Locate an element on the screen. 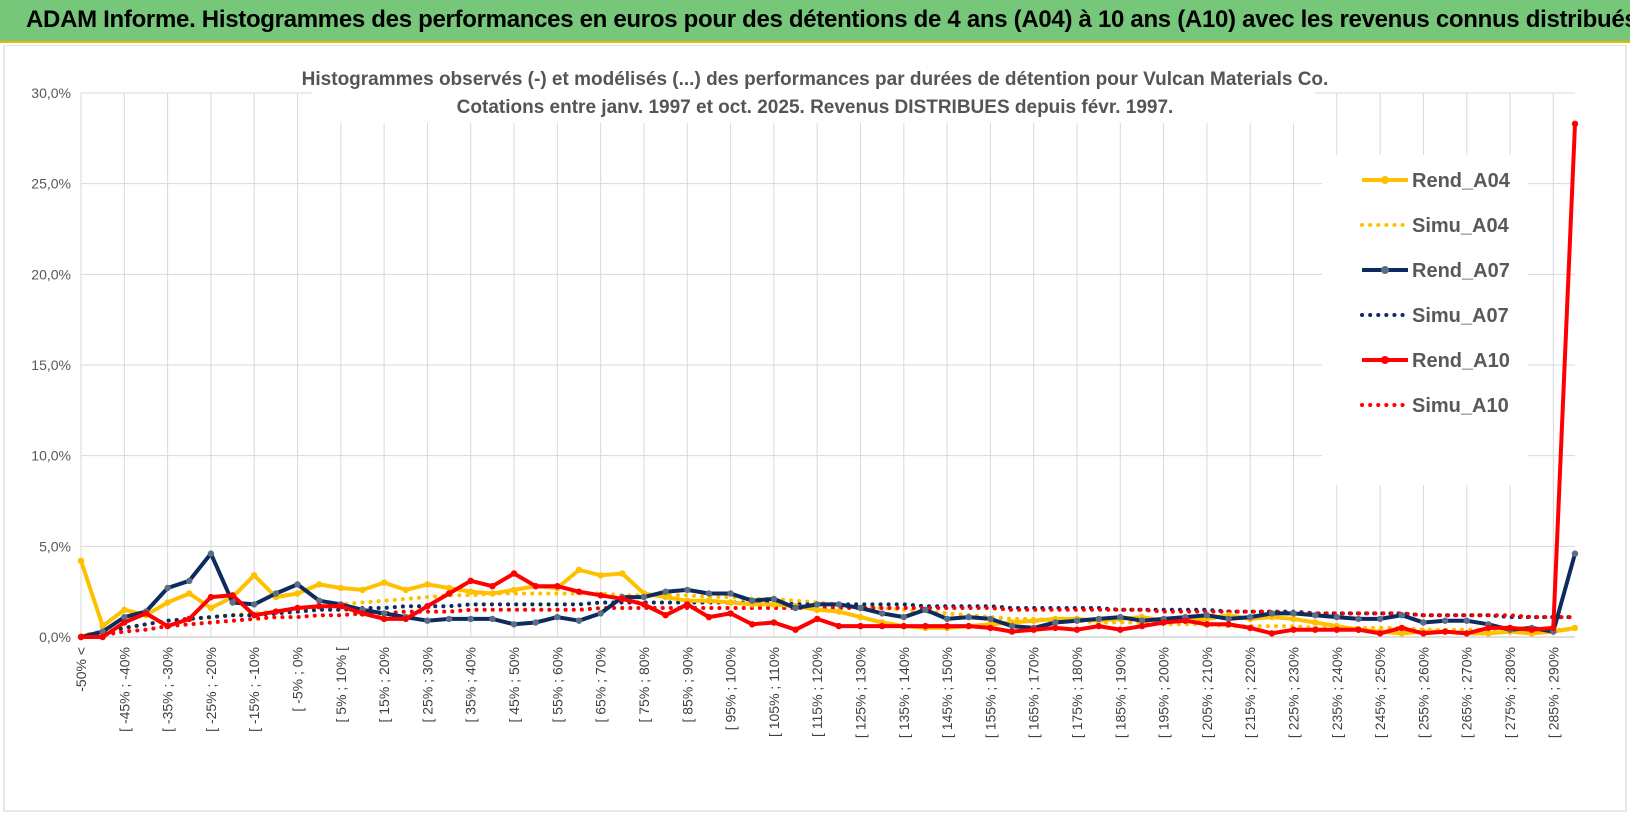  y-tick-label: 5,0% is located at coordinates (55, 546).